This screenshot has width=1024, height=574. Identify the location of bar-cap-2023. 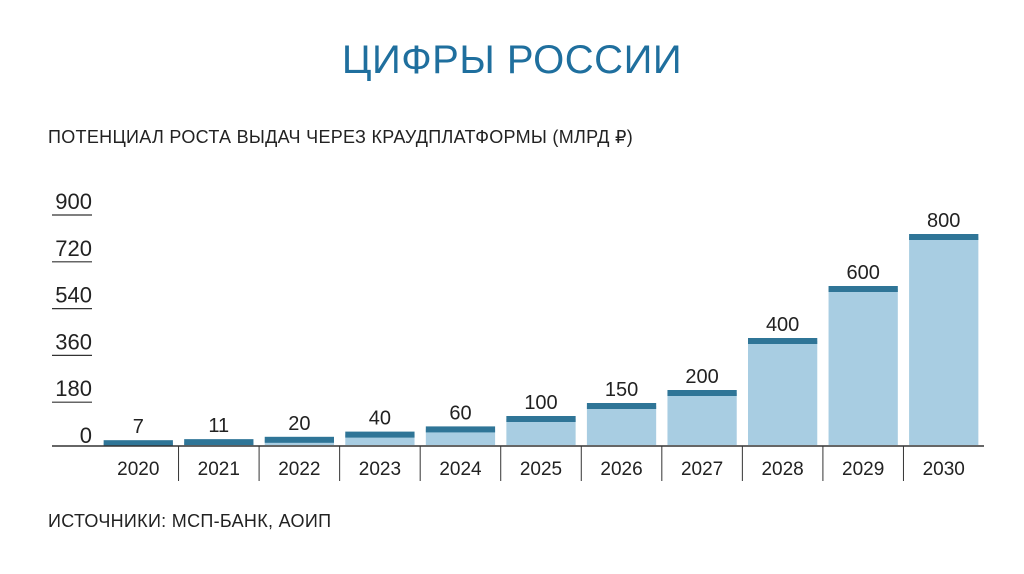
(380, 434).